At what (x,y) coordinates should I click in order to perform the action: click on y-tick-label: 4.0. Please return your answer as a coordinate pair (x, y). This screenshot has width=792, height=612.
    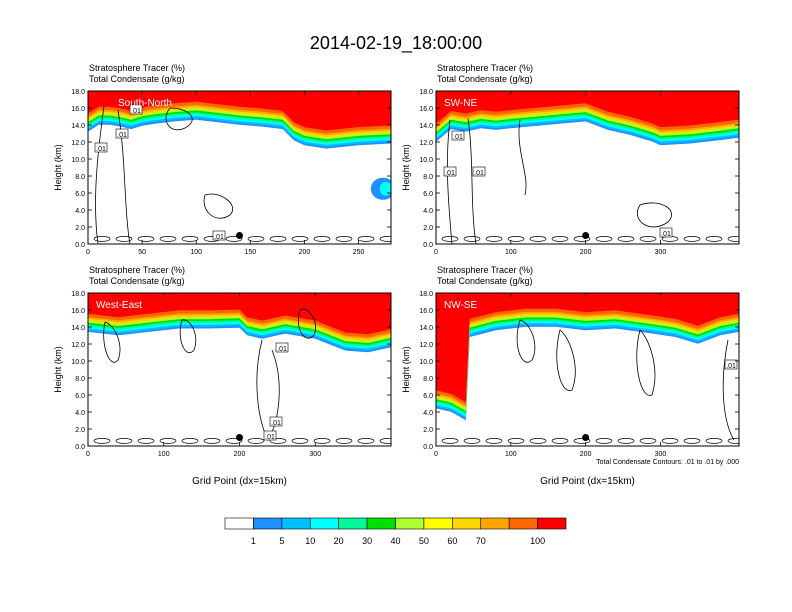
    Looking at the image, I should click on (428, 211).